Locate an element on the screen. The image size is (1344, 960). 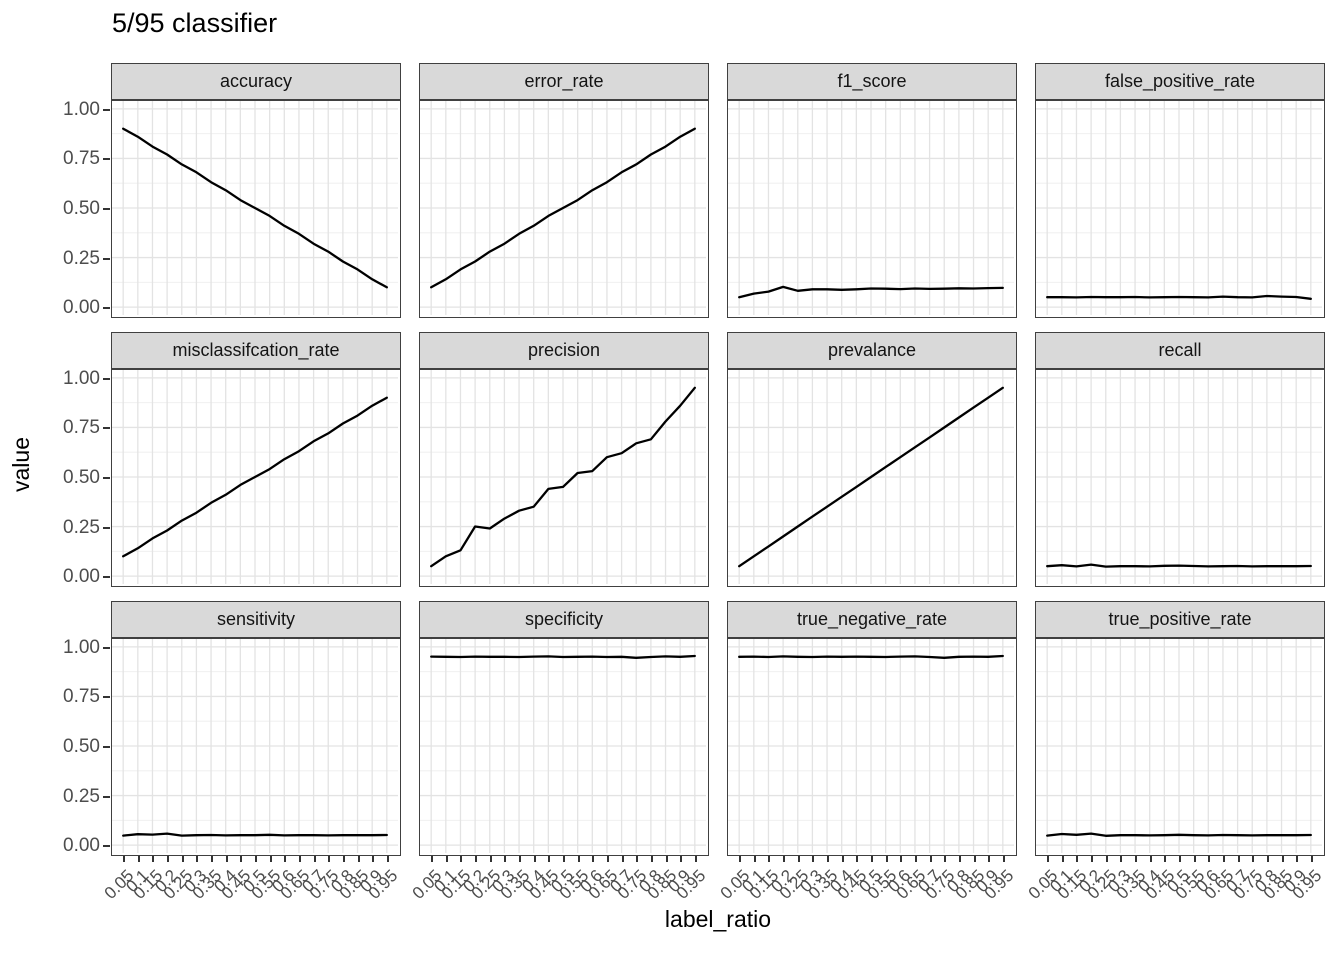
facet-strip: sensitivity is located at coordinates (256, 619).